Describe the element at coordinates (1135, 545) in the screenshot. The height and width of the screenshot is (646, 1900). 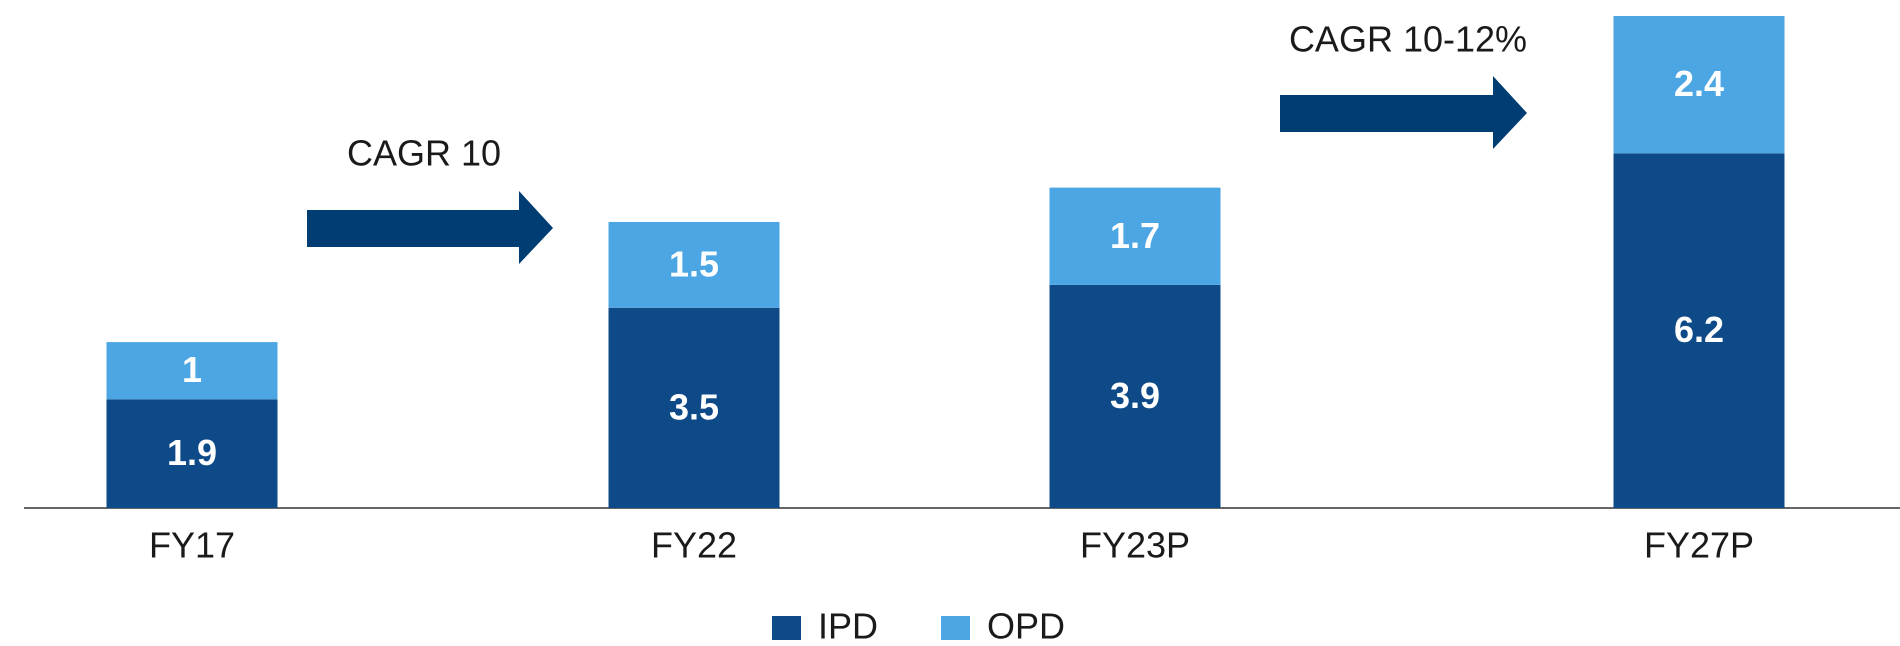
I see `x-tick-label: FY23P` at that location.